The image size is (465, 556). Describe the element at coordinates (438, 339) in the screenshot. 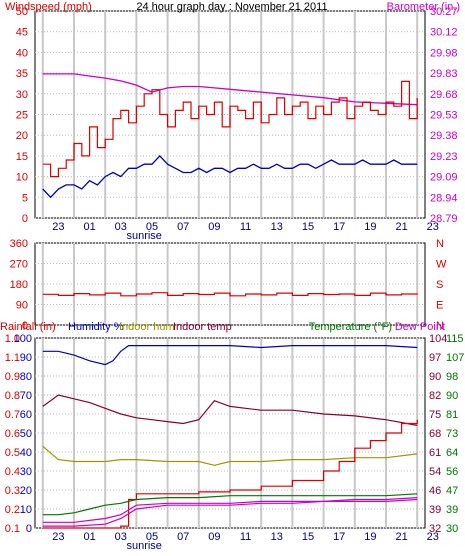

I see `temp-y-tick-a: 104` at that location.